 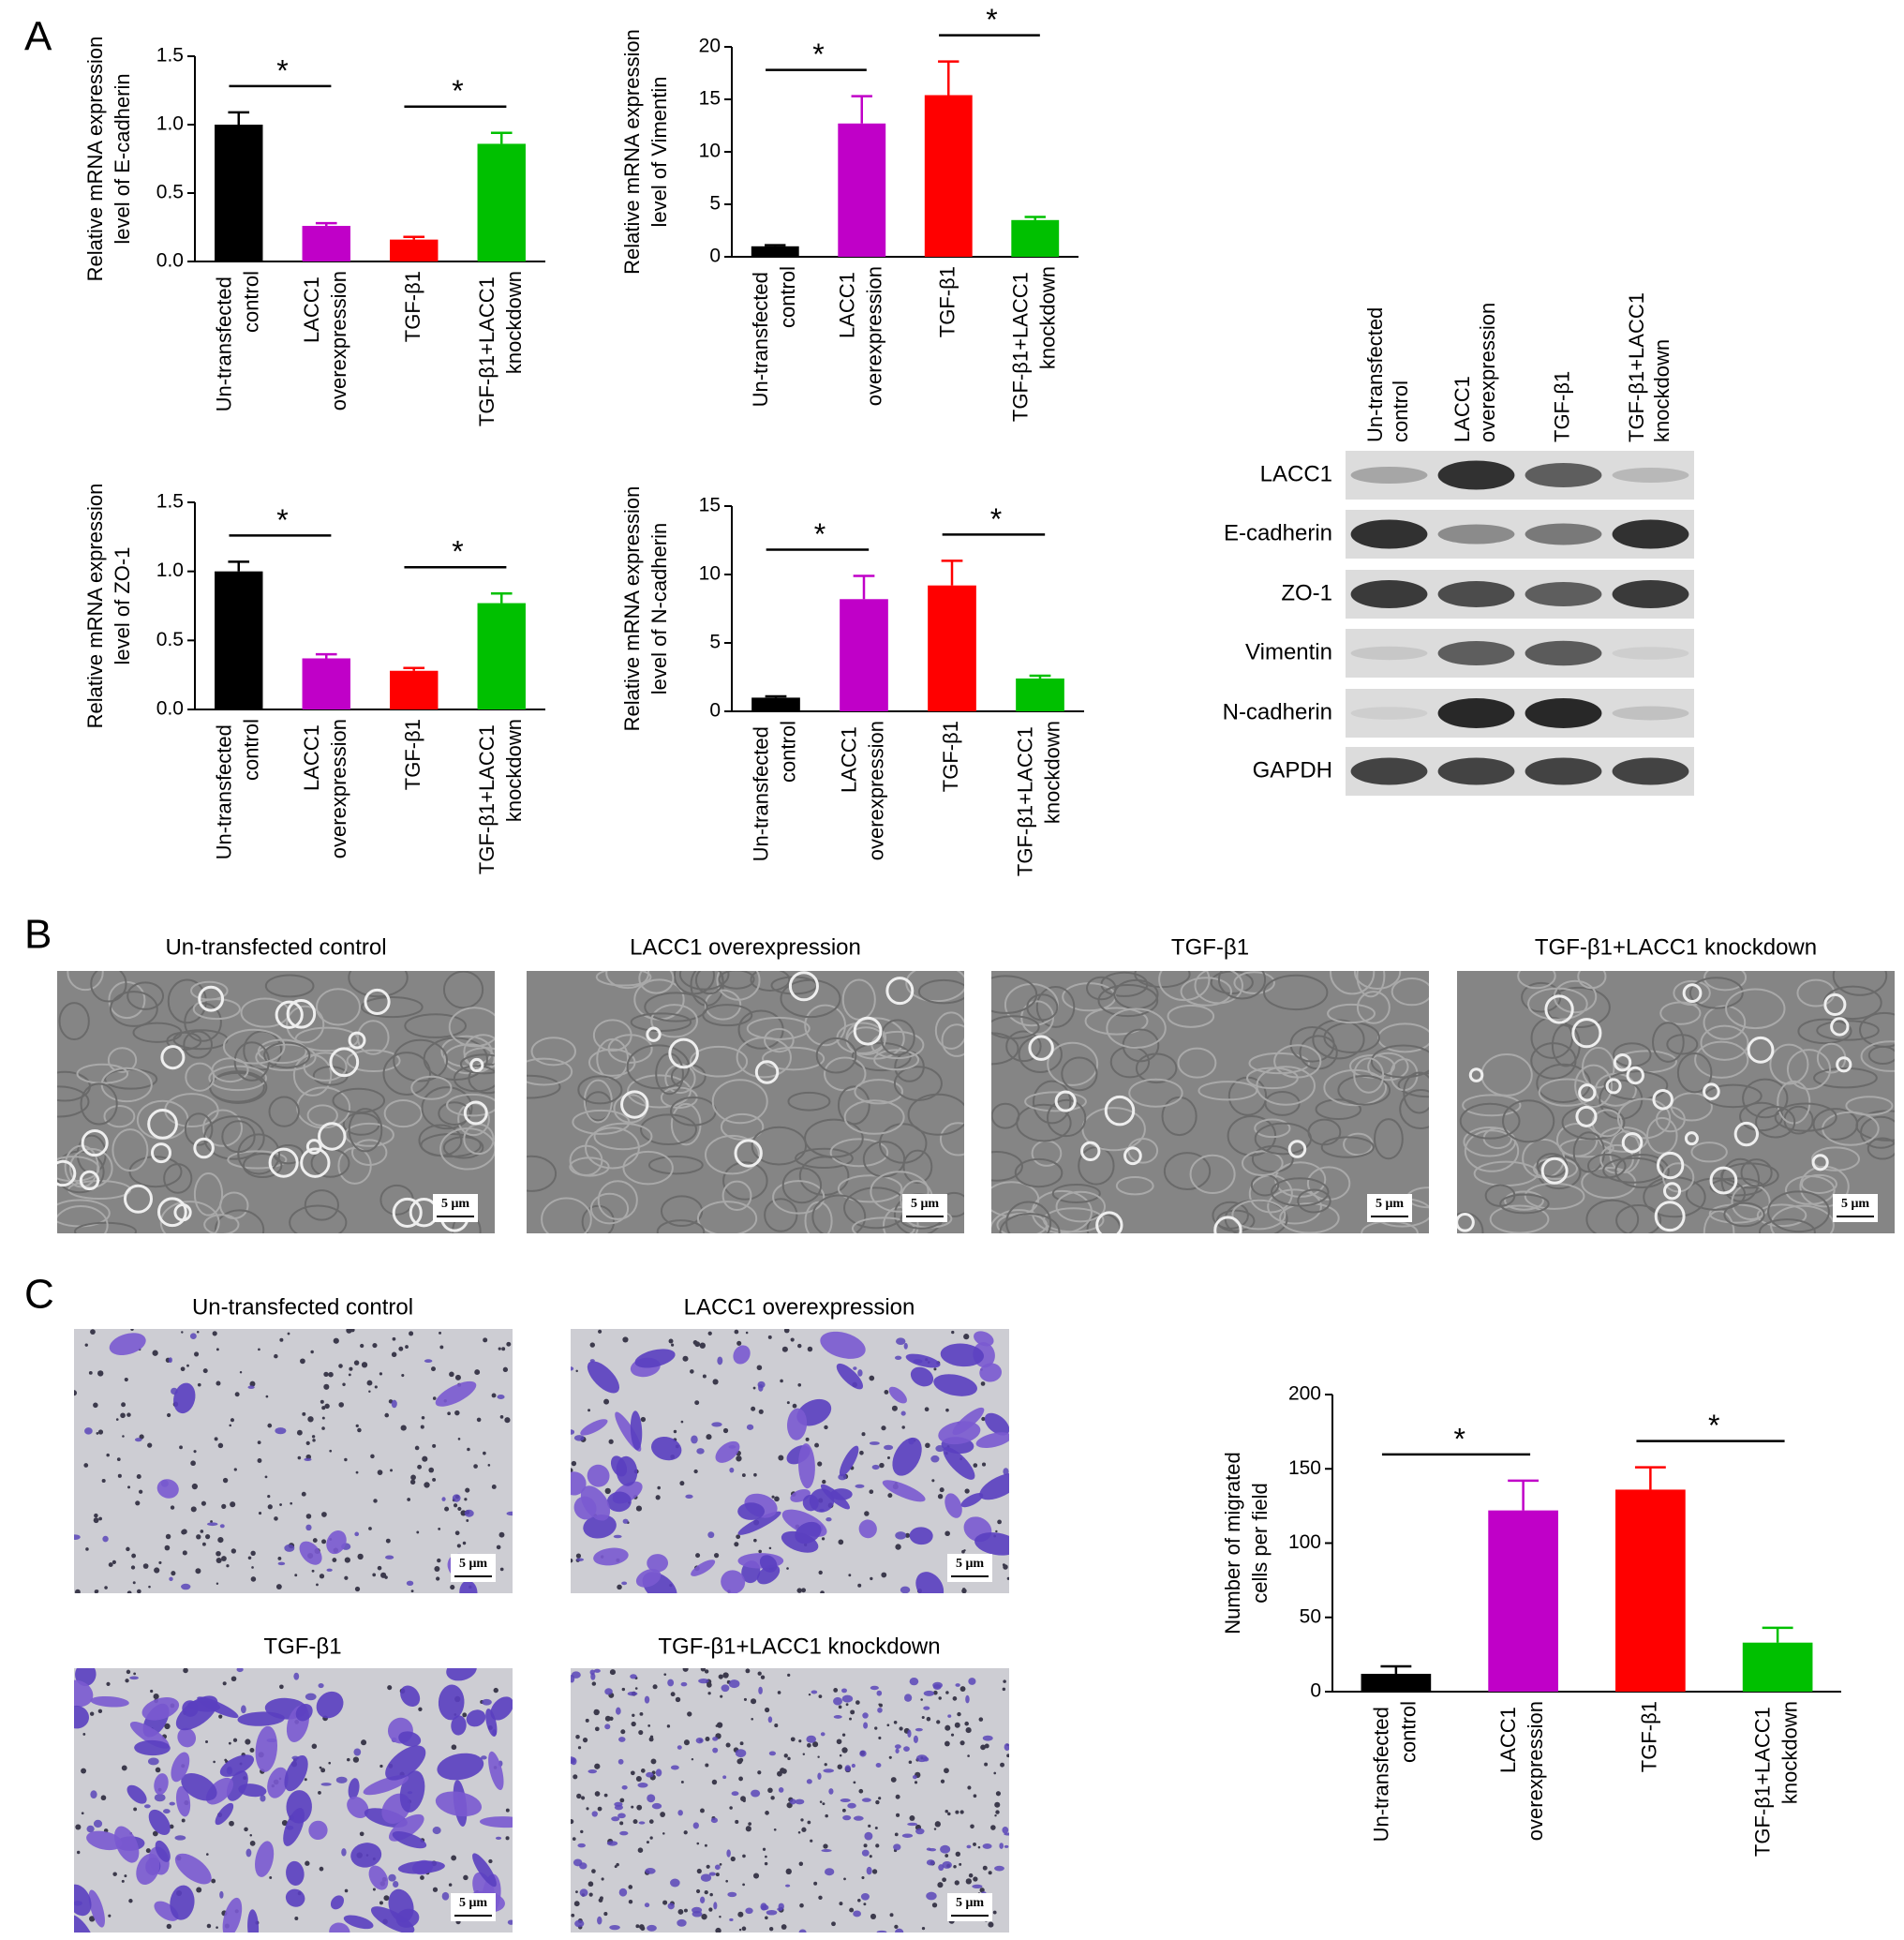 What do you see at coordinates (1476, 475) in the screenshot?
I see `blot-band` at bounding box center [1476, 475].